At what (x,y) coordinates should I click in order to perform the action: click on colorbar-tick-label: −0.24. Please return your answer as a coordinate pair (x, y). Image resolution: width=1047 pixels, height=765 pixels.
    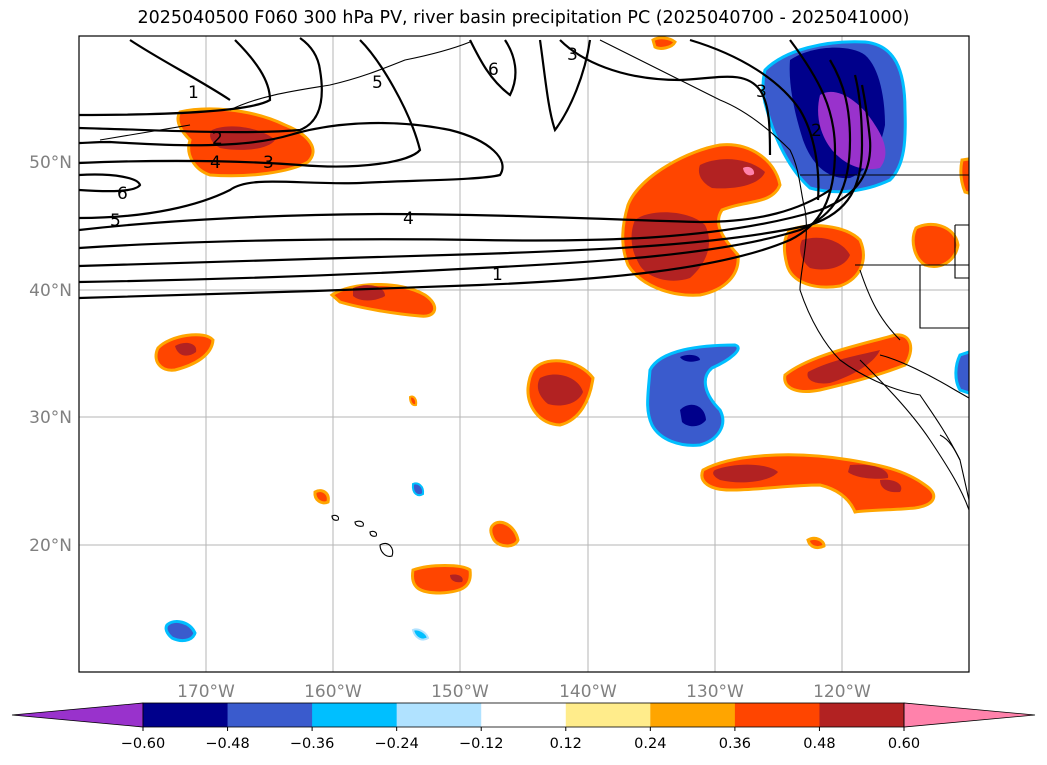
    Looking at the image, I should click on (396, 744).